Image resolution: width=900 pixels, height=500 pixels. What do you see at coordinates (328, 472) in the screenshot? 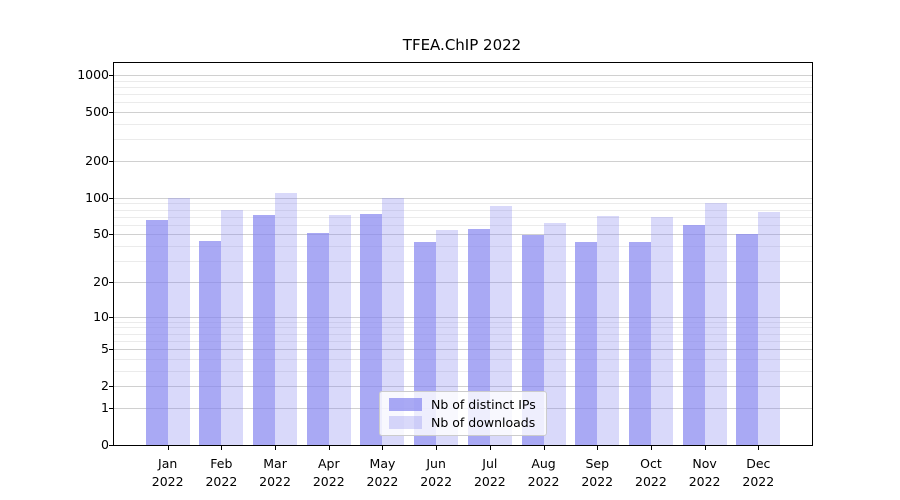
I see `x-tick-label: Apr 2022` at bounding box center [328, 472].